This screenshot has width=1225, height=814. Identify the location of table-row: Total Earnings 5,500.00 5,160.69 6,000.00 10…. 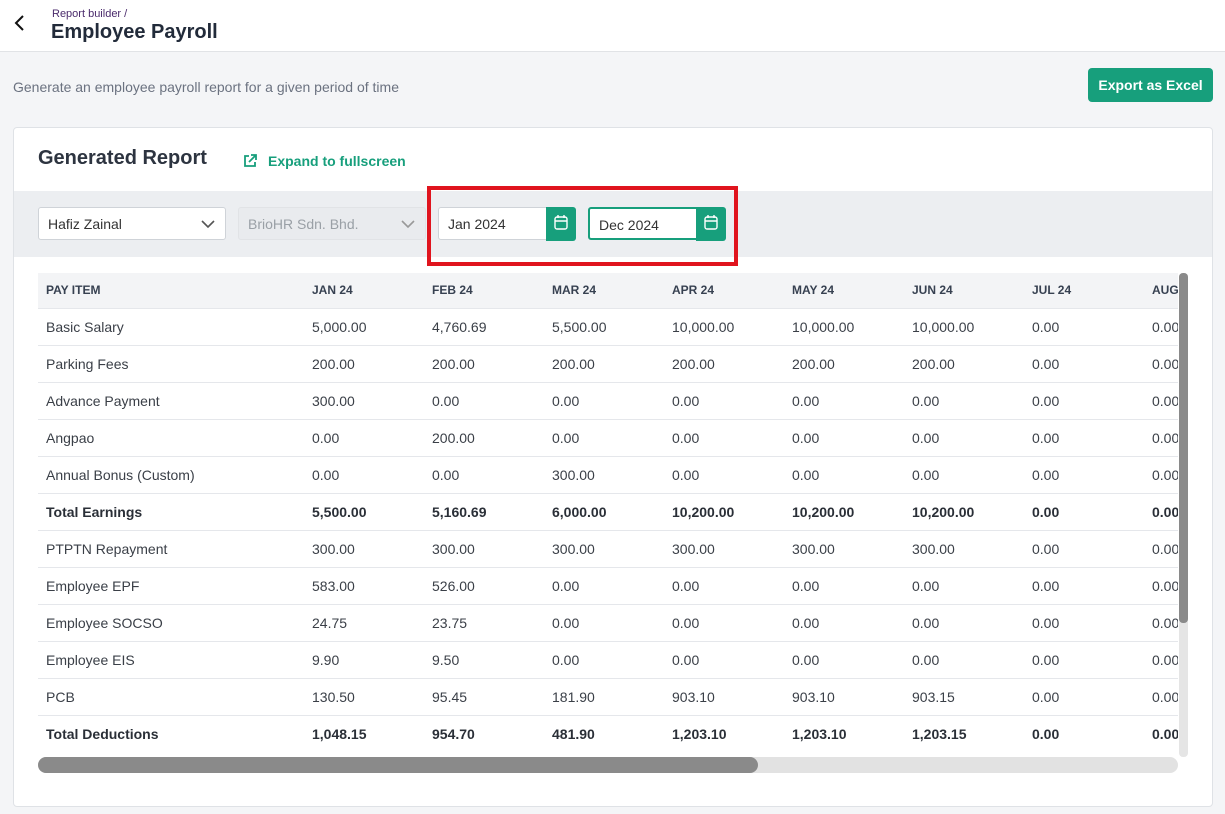
(608, 511).